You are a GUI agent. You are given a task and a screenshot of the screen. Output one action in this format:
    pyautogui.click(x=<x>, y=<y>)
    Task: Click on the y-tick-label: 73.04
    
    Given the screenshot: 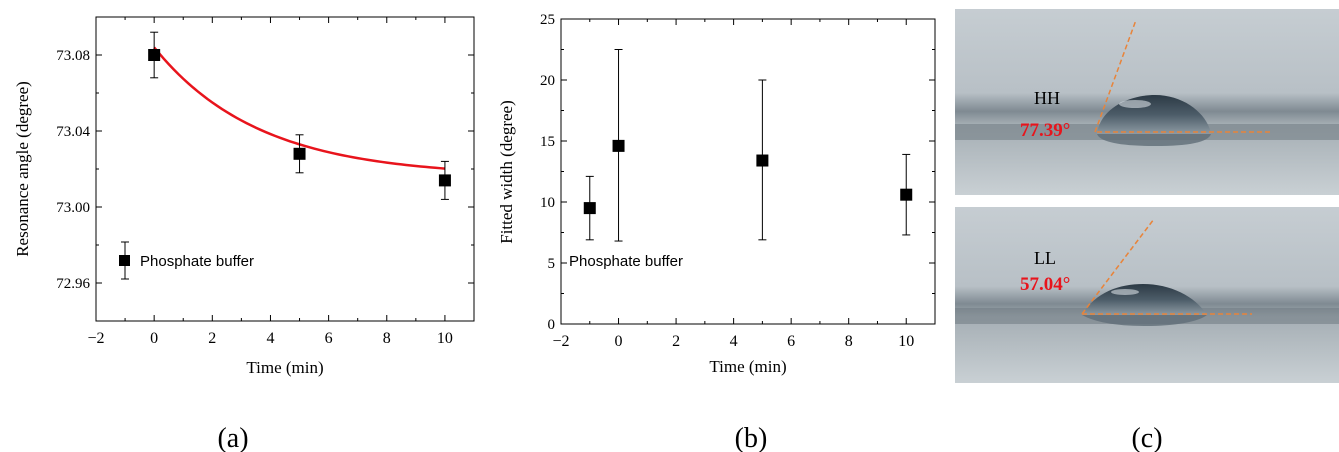 What is the action you would take?
    pyautogui.click(x=73, y=132)
    